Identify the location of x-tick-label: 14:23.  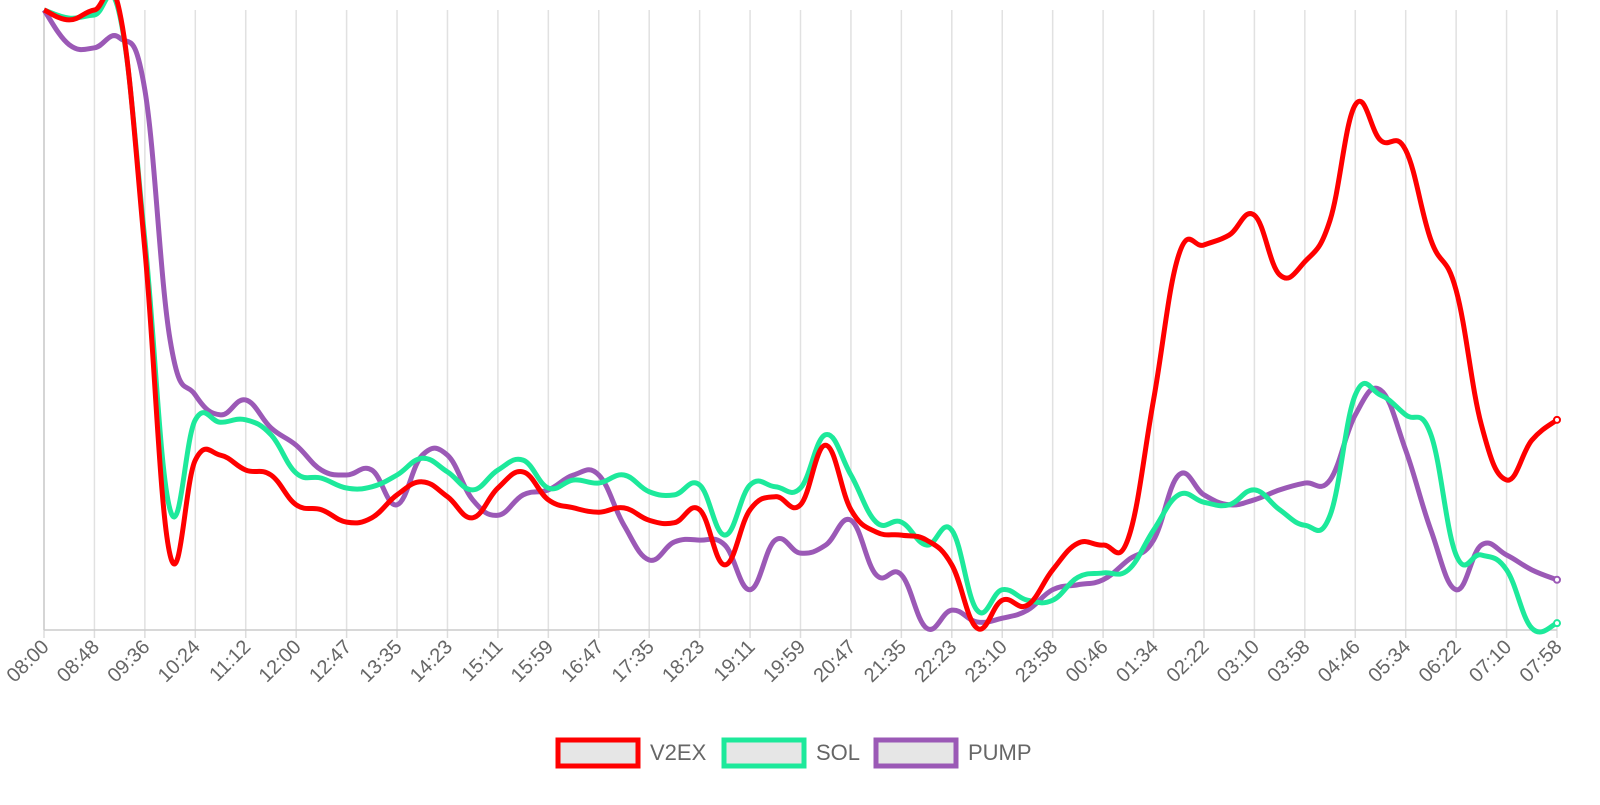
(431, 661).